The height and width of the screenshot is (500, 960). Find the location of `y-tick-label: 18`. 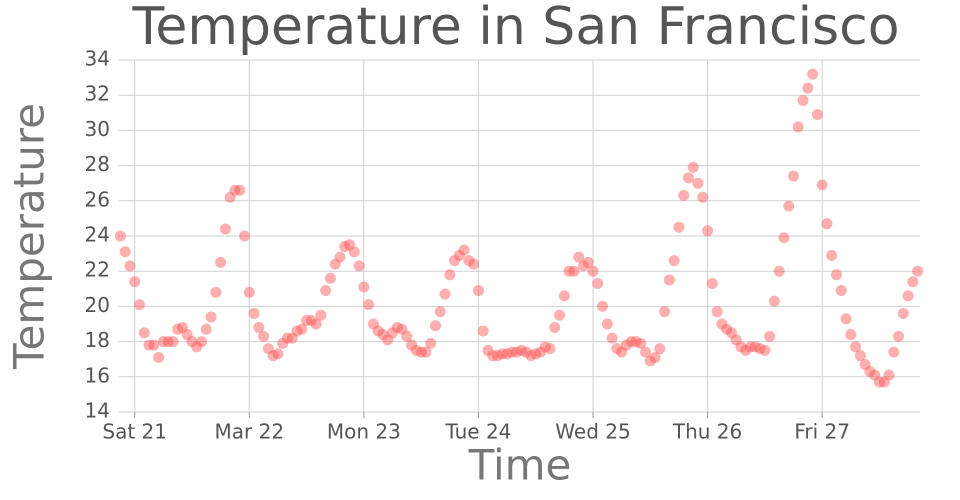

y-tick-label: 18 is located at coordinates (97, 340).